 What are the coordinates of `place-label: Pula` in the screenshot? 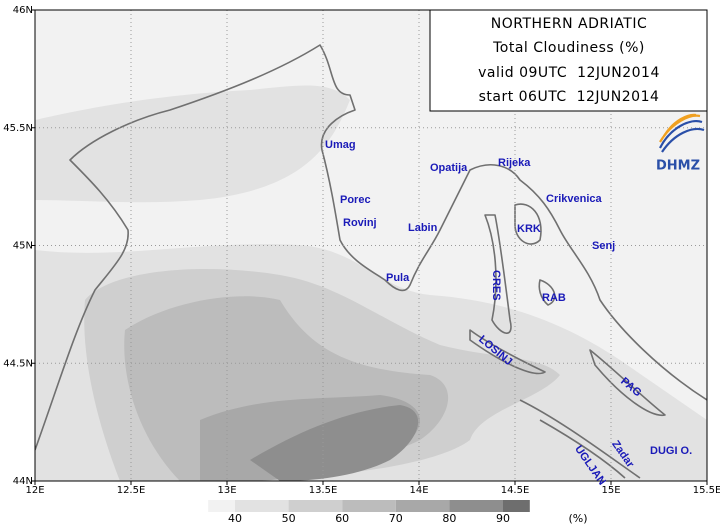 It's located at (398, 278).